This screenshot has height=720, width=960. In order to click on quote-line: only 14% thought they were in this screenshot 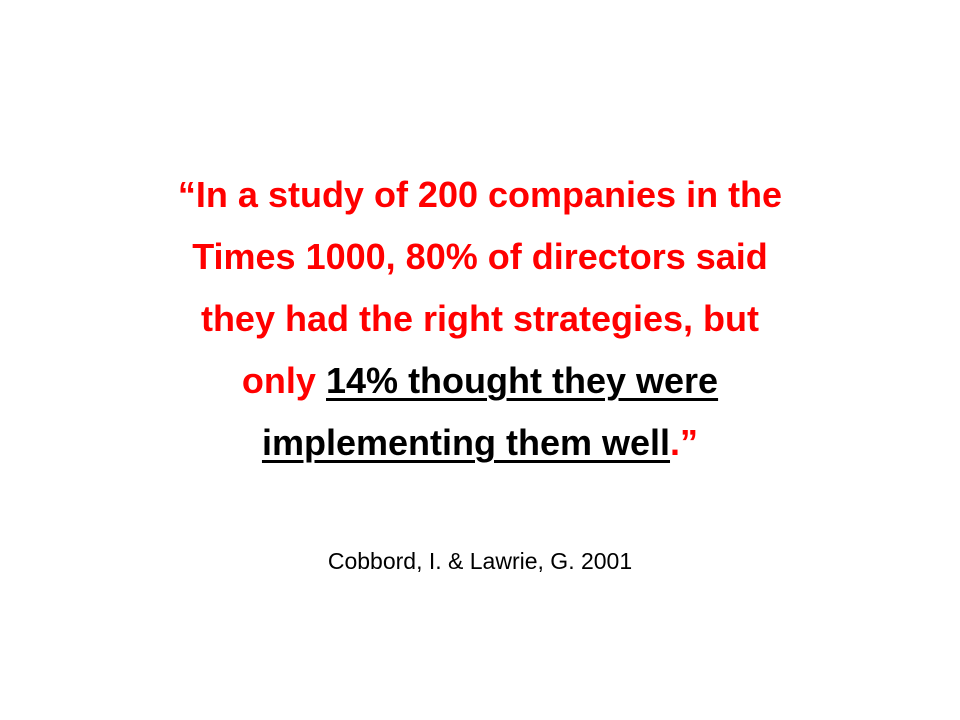, I will do `click(480, 381)`.